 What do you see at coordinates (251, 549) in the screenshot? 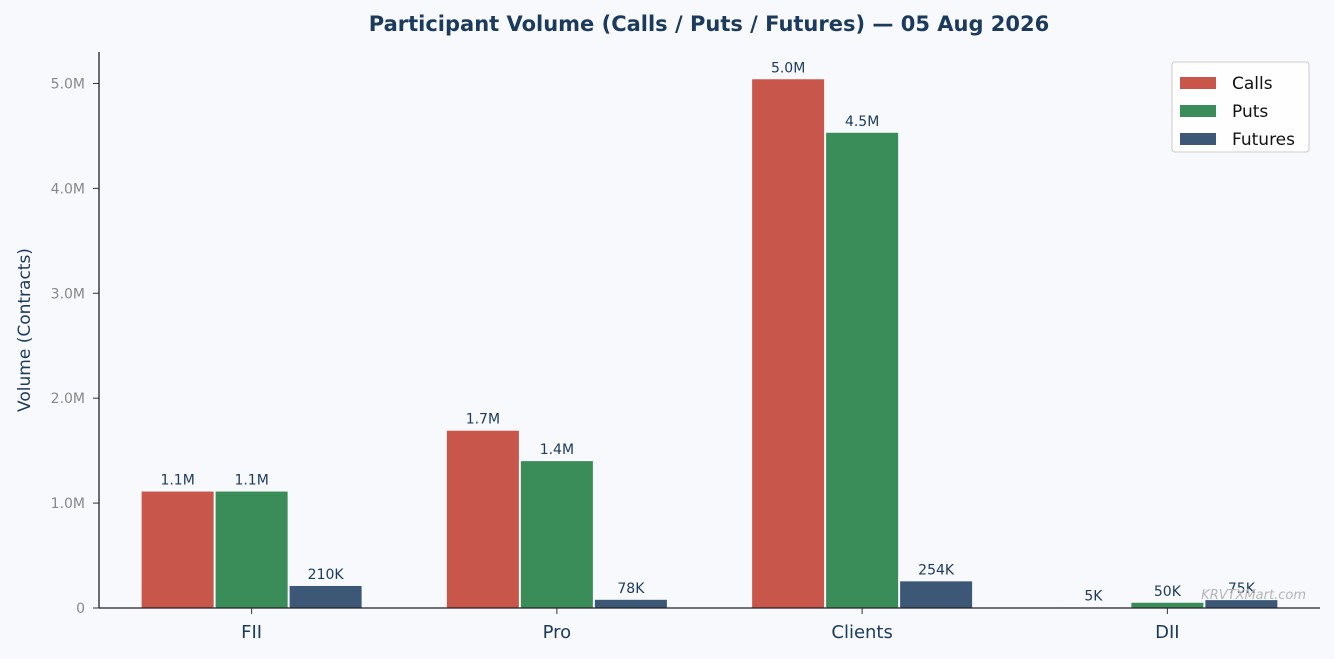
I see `bar-puts-fii` at bounding box center [251, 549].